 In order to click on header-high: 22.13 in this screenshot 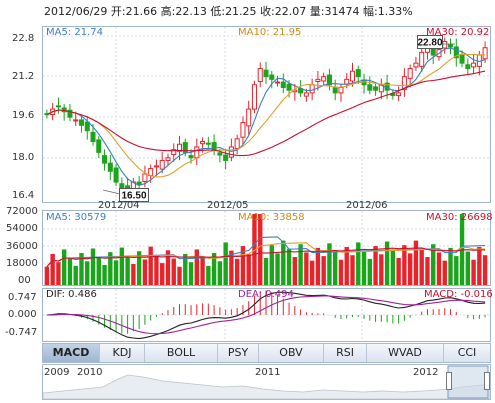, I will do `click(191, 11)`.